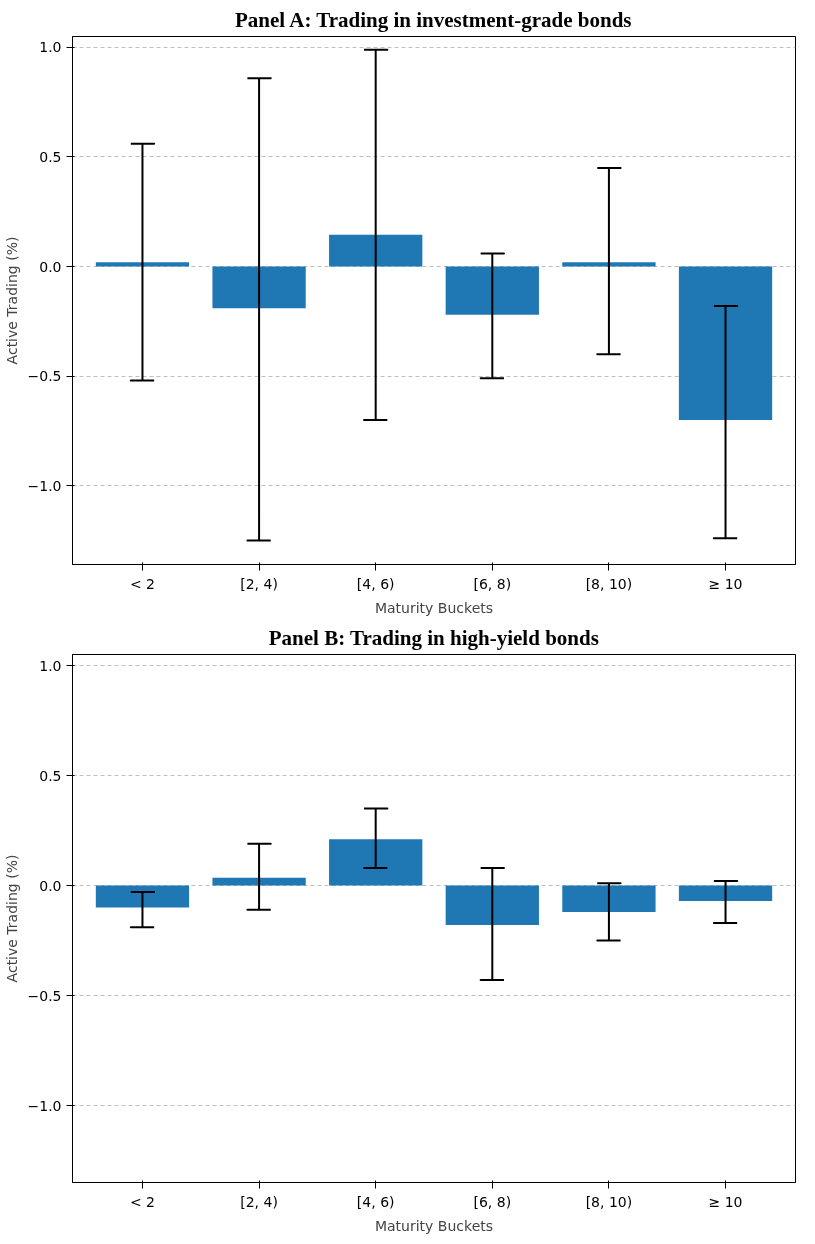 The width and height of the screenshot is (815, 1244). What do you see at coordinates (433, 19) in the screenshot?
I see `chart-title: Panel A: Trading in investment-grade bonds` at bounding box center [433, 19].